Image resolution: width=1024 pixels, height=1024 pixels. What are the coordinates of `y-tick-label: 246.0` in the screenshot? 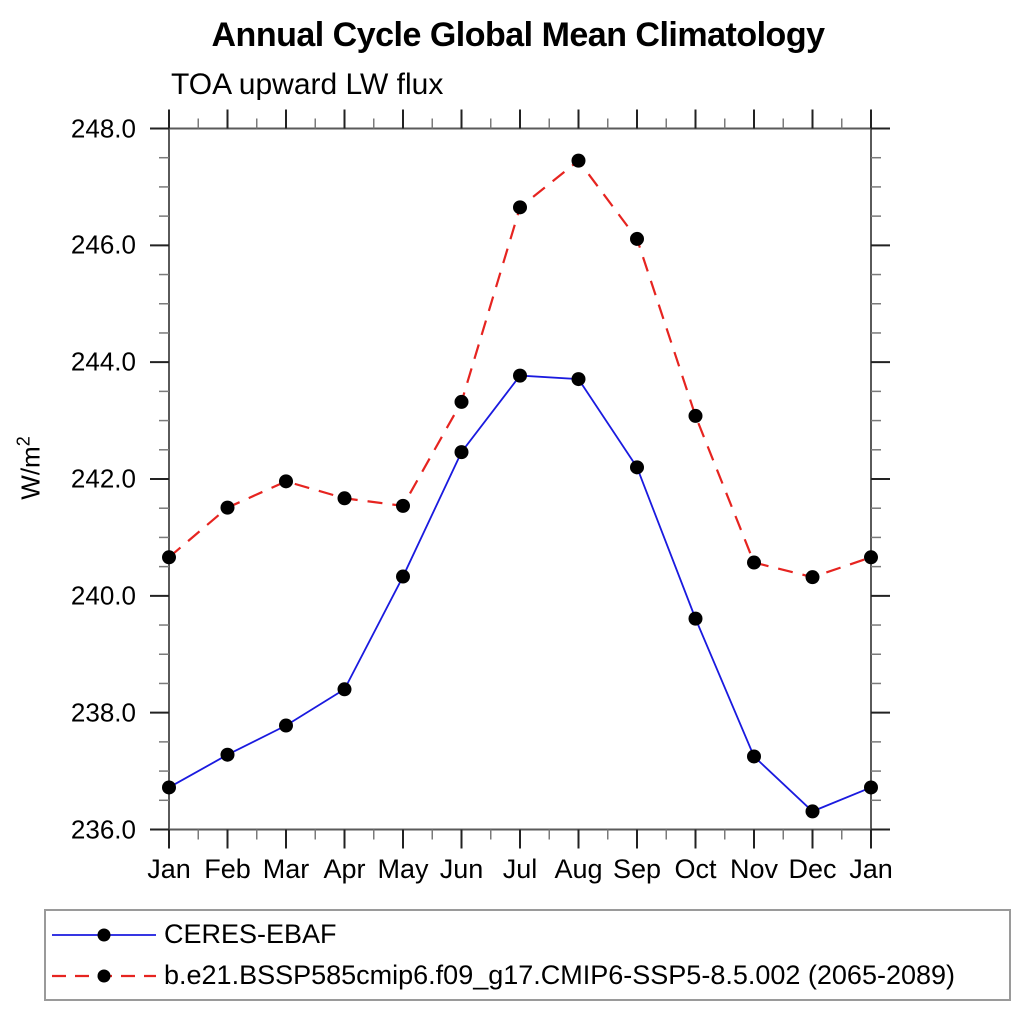 It's located at (103, 244).